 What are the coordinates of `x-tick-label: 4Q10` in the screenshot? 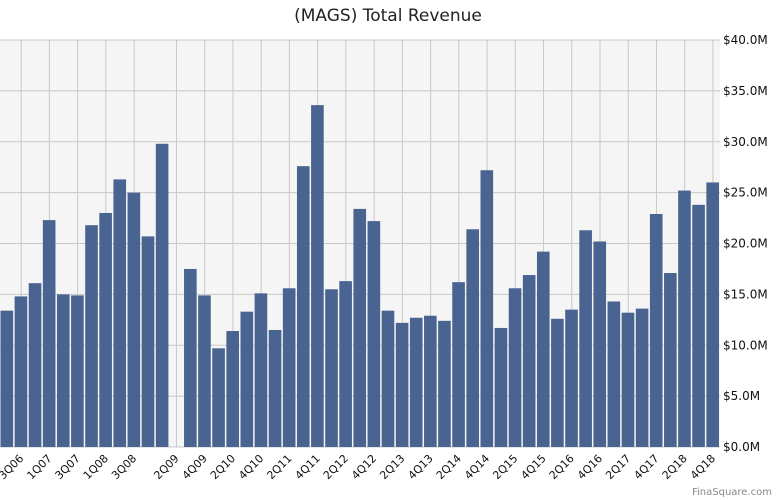 It's located at (251, 467).